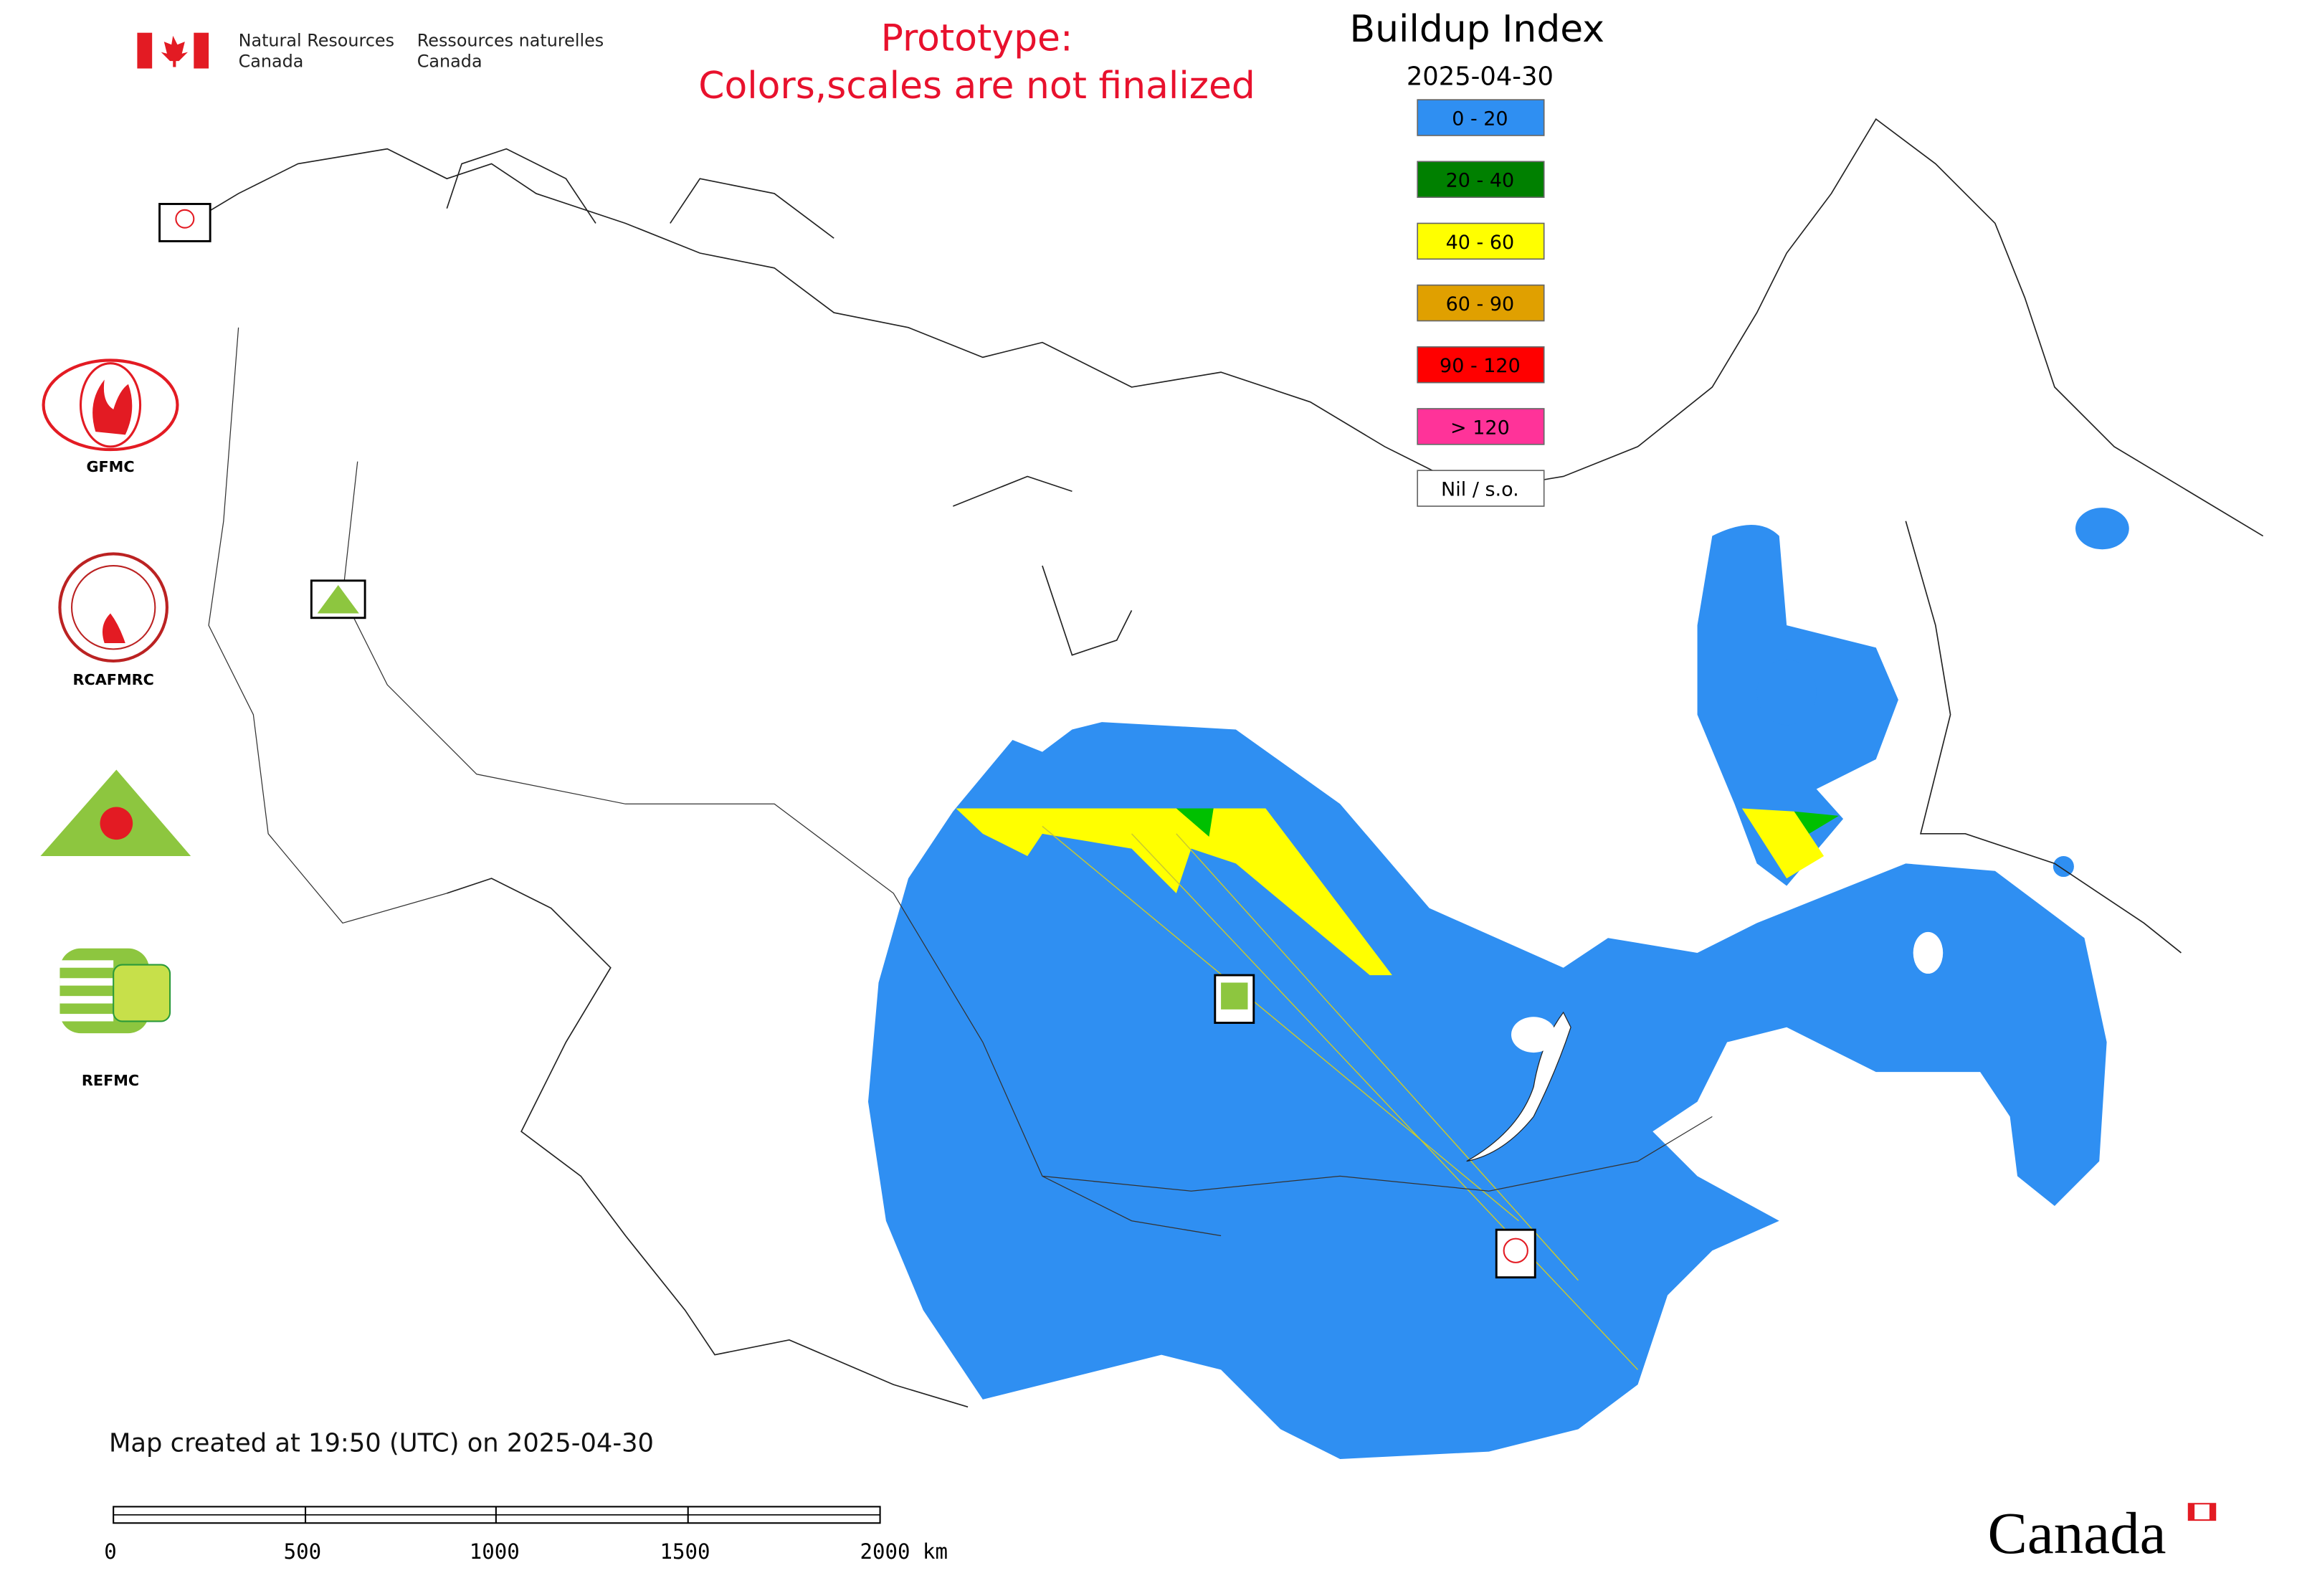 Image resolution: width=2302 pixels, height=1596 pixels. What do you see at coordinates (977, 38) in the screenshot?
I see `notice: Prototype:` at bounding box center [977, 38].